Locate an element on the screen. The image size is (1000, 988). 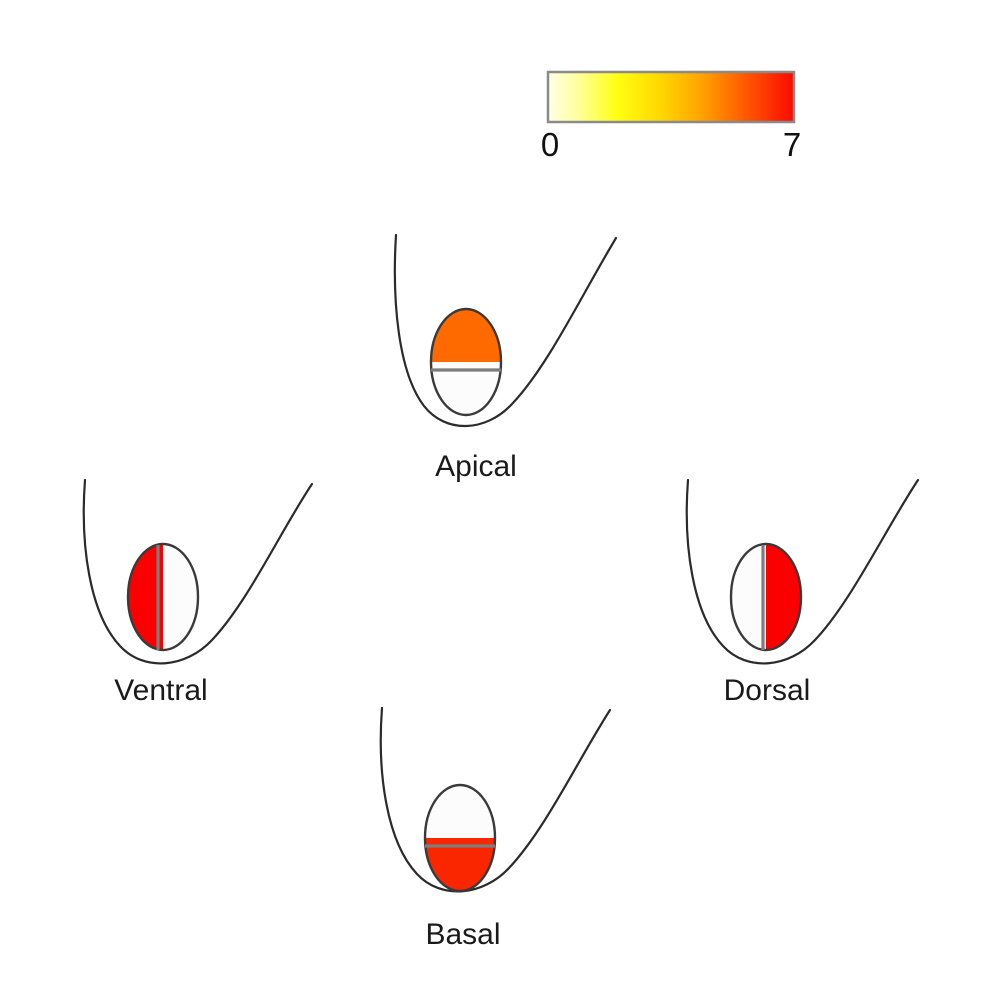
panel-dorsal: Dorsal is located at coordinates (802, 592).